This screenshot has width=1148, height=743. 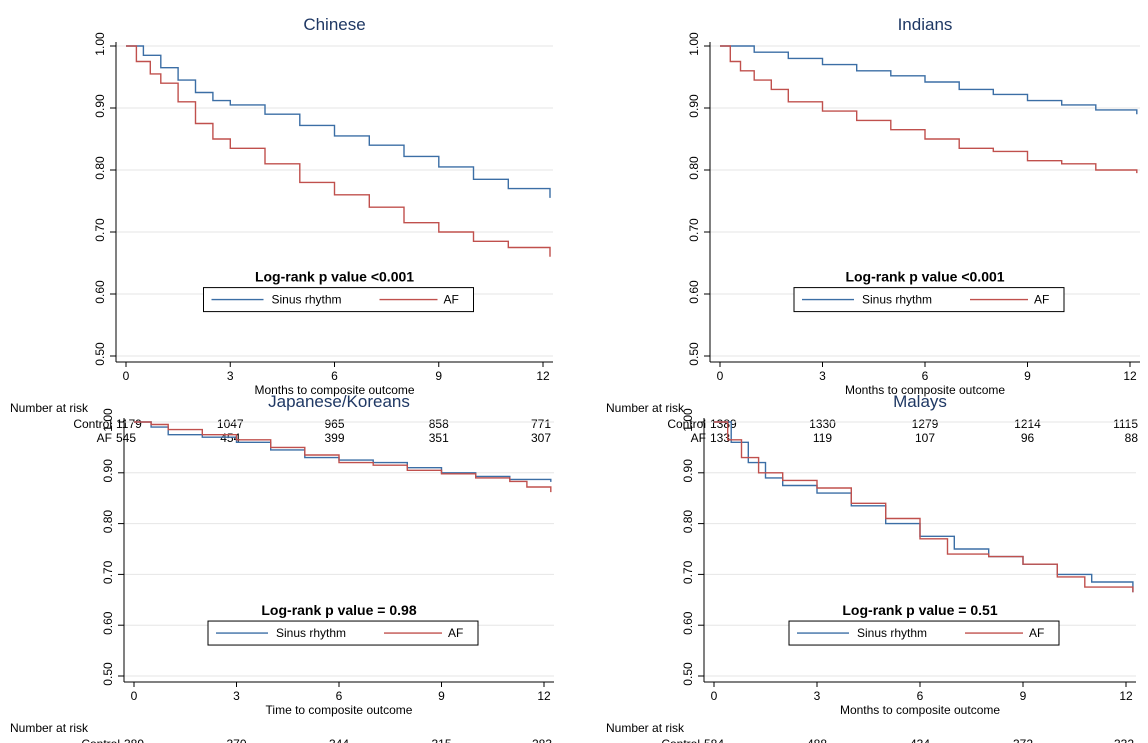 I want to click on risk-value: 1179, so click(x=129, y=424).